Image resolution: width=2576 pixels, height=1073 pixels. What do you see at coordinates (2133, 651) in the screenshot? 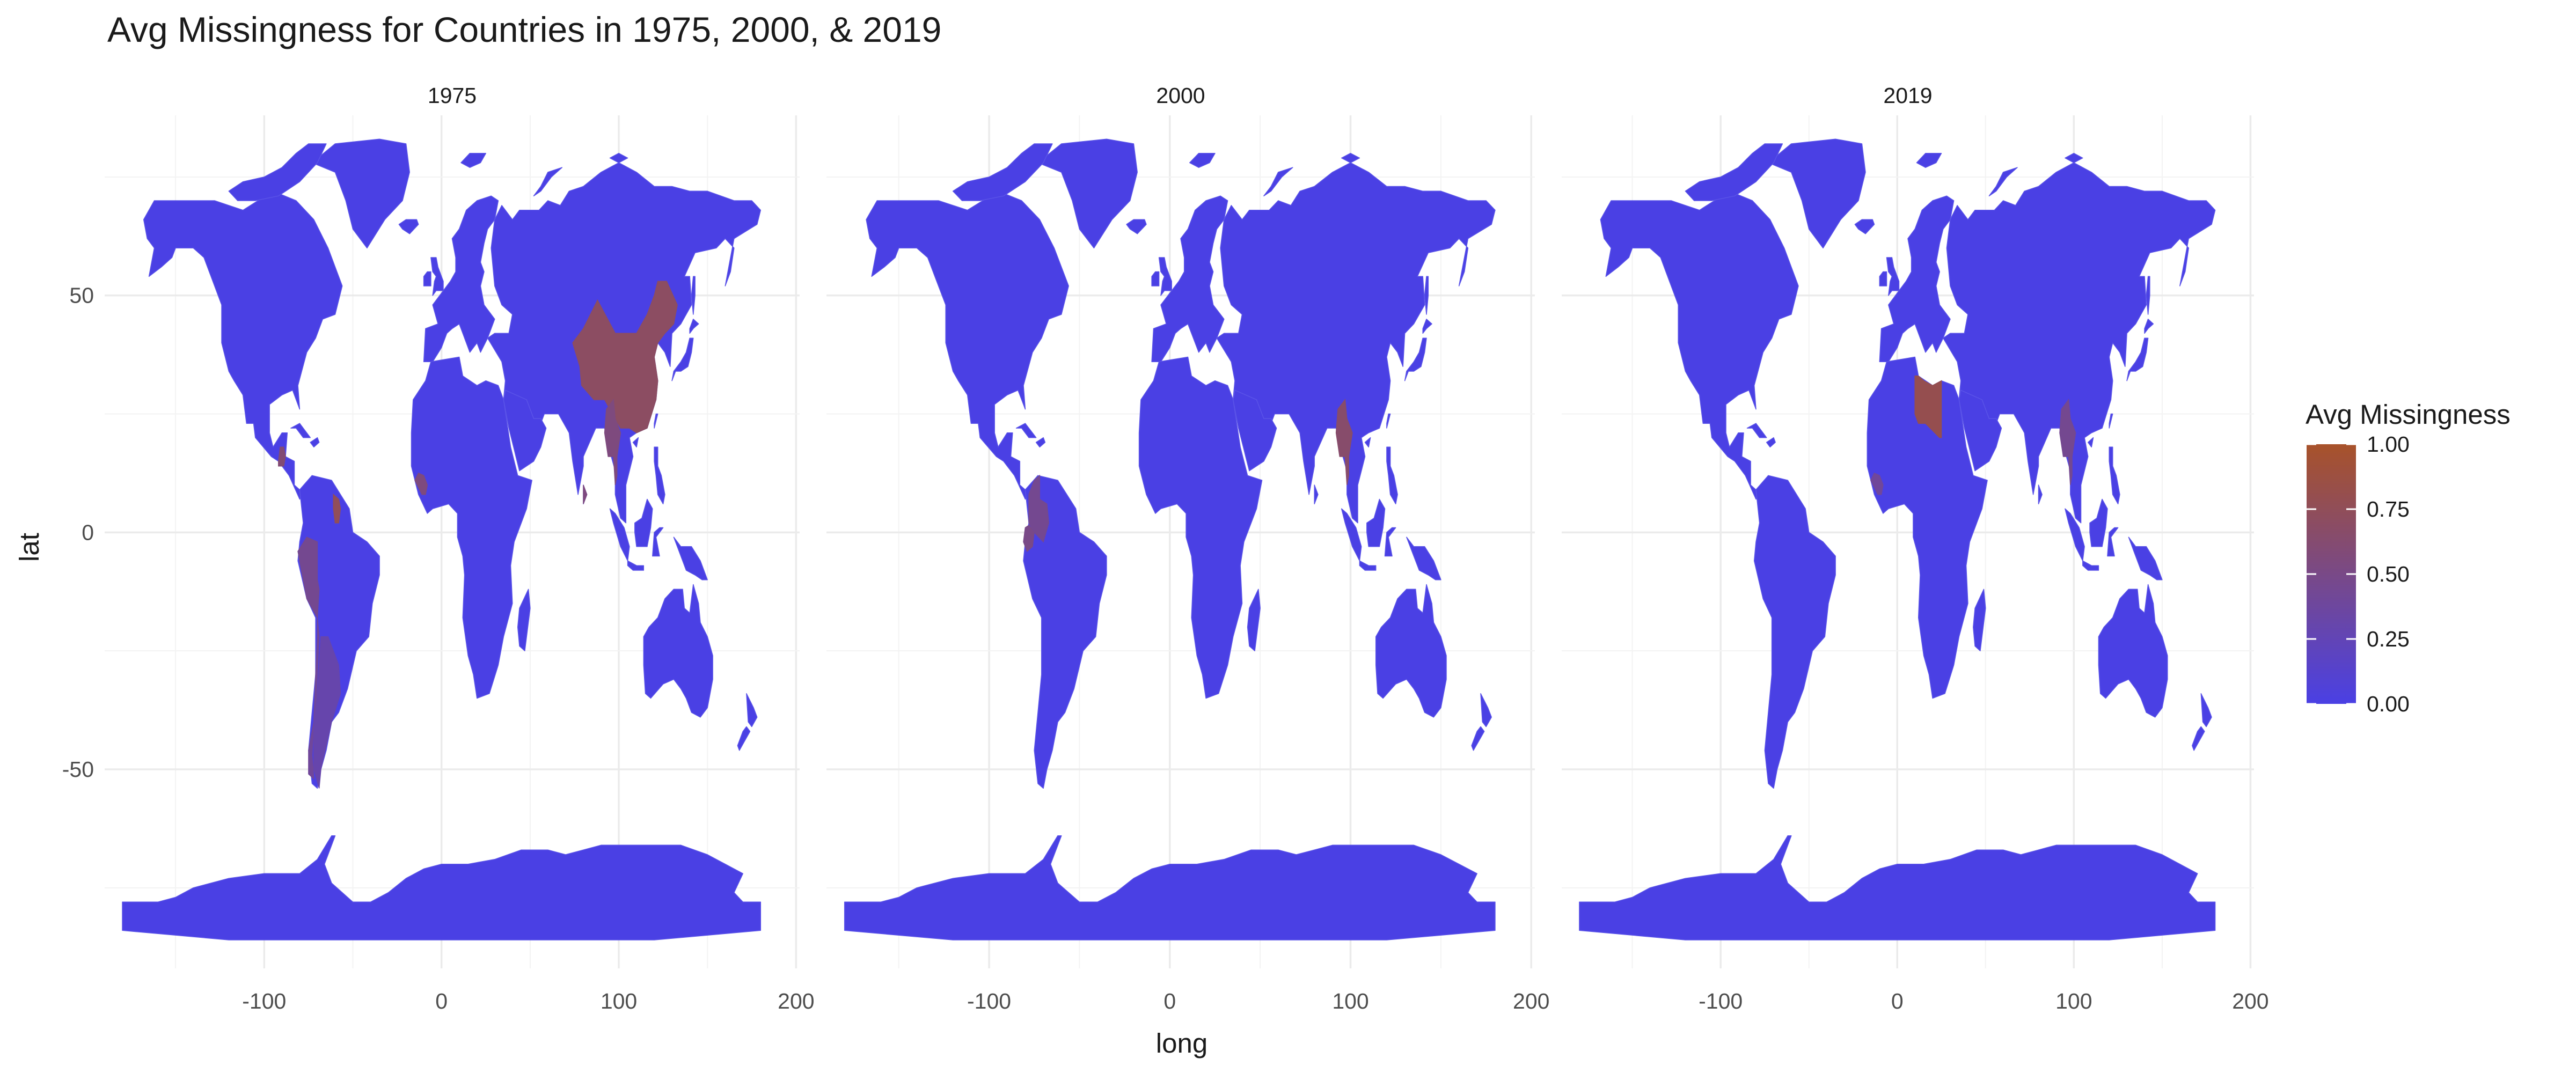
I see `landmass-australia` at bounding box center [2133, 651].